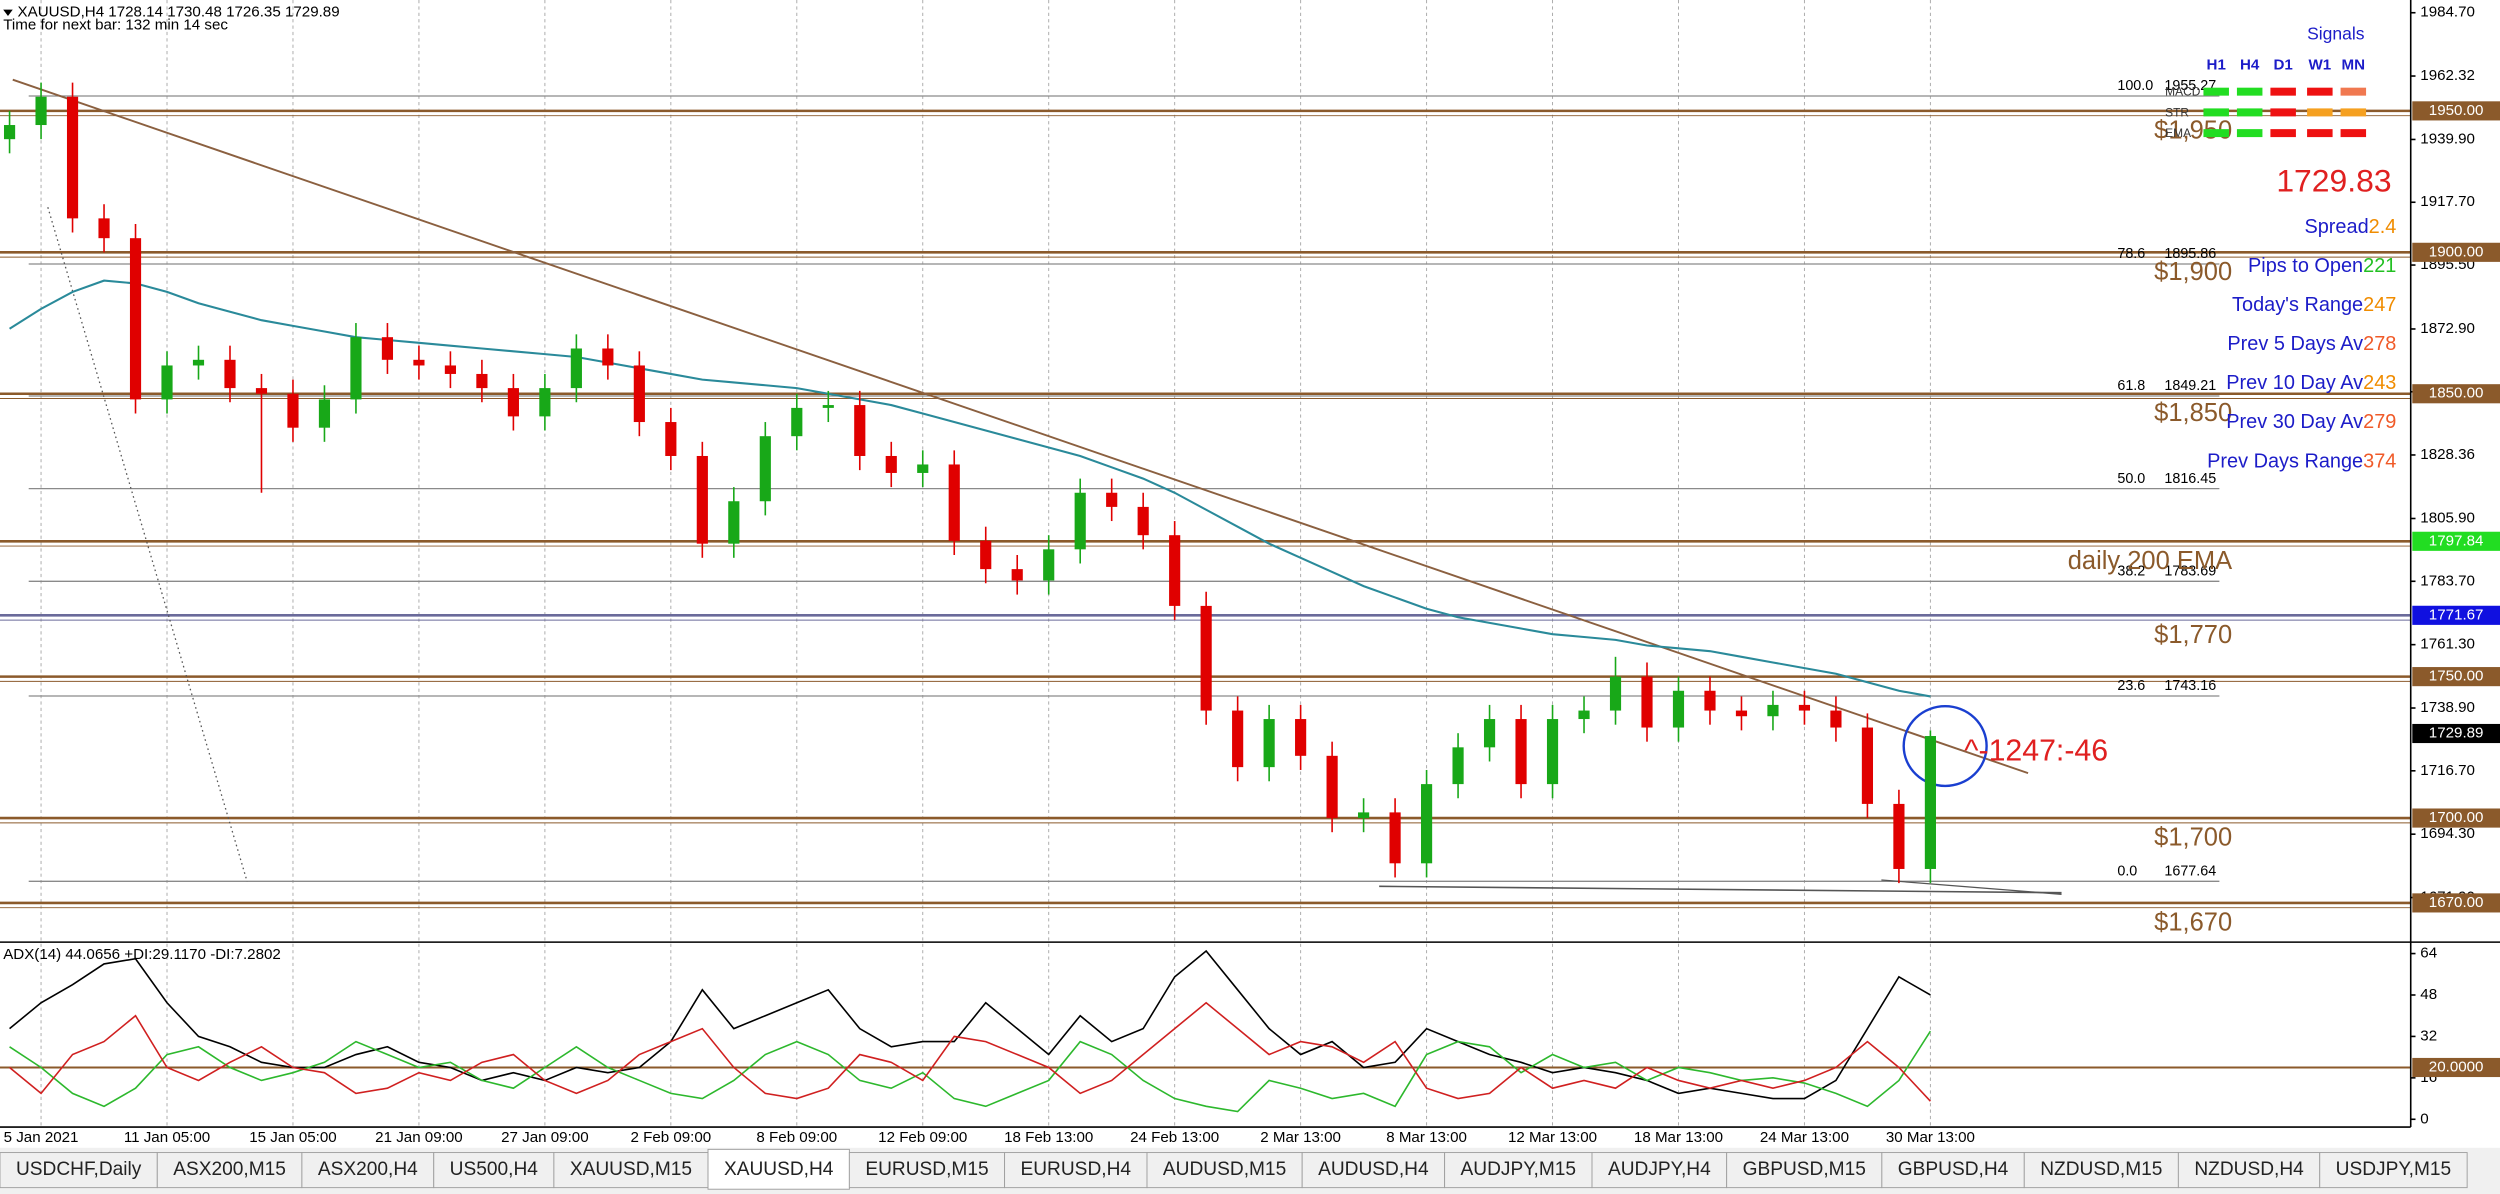  What do you see at coordinates (2447, 328) in the screenshot?
I see `y-tick-label: 1872.90` at bounding box center [2447, 328].